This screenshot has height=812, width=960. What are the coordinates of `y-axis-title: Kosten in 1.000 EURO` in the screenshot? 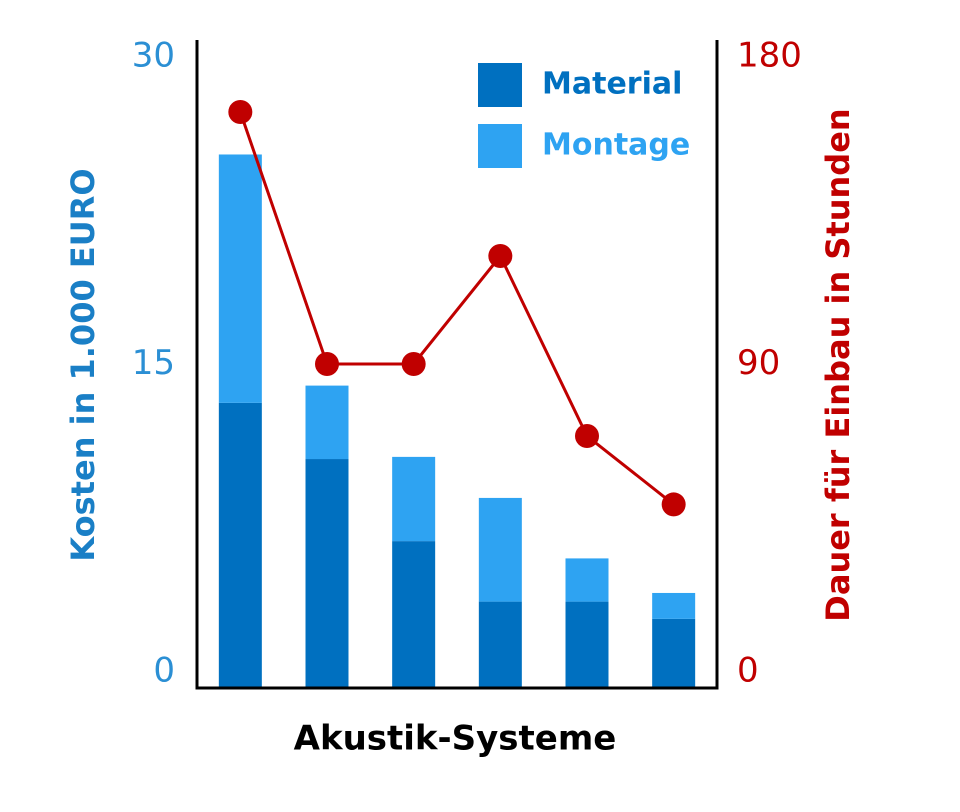 It's located at (83, 364).